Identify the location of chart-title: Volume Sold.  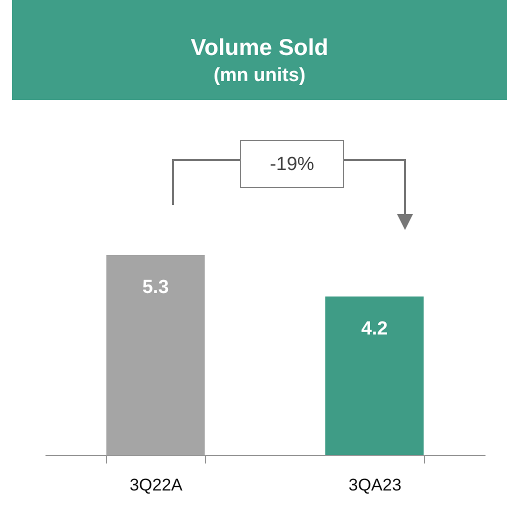
(260, 47).